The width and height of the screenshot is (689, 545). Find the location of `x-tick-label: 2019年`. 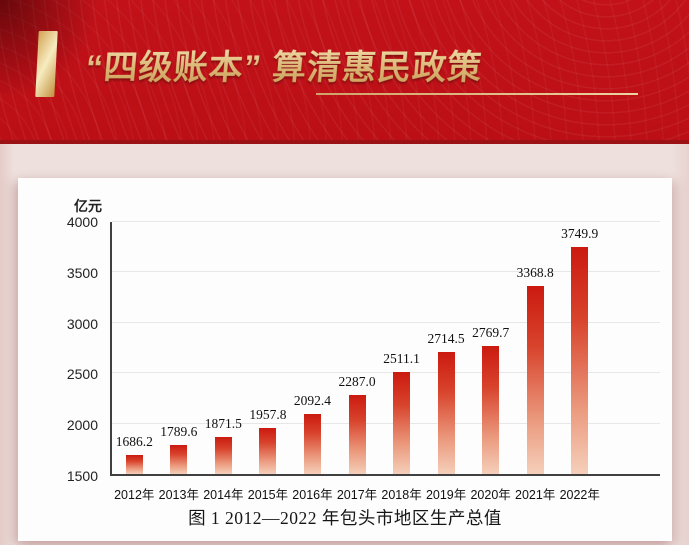

x-tick-label: 2019年 is located at coordinates (446, 495).